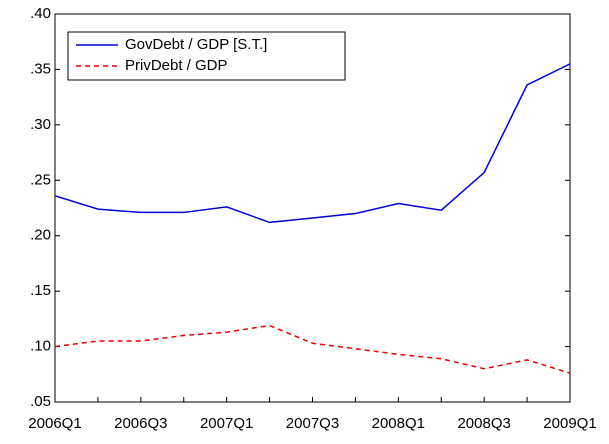 This screenshot has height=444, width=609. Describe the element at coordinates (40, 346) in the screenshot. I see `y-tick-label: .10` at that location.